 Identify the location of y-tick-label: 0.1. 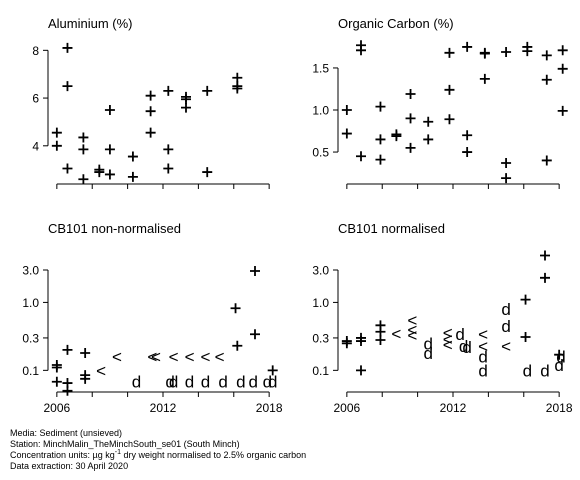
(320, 371).